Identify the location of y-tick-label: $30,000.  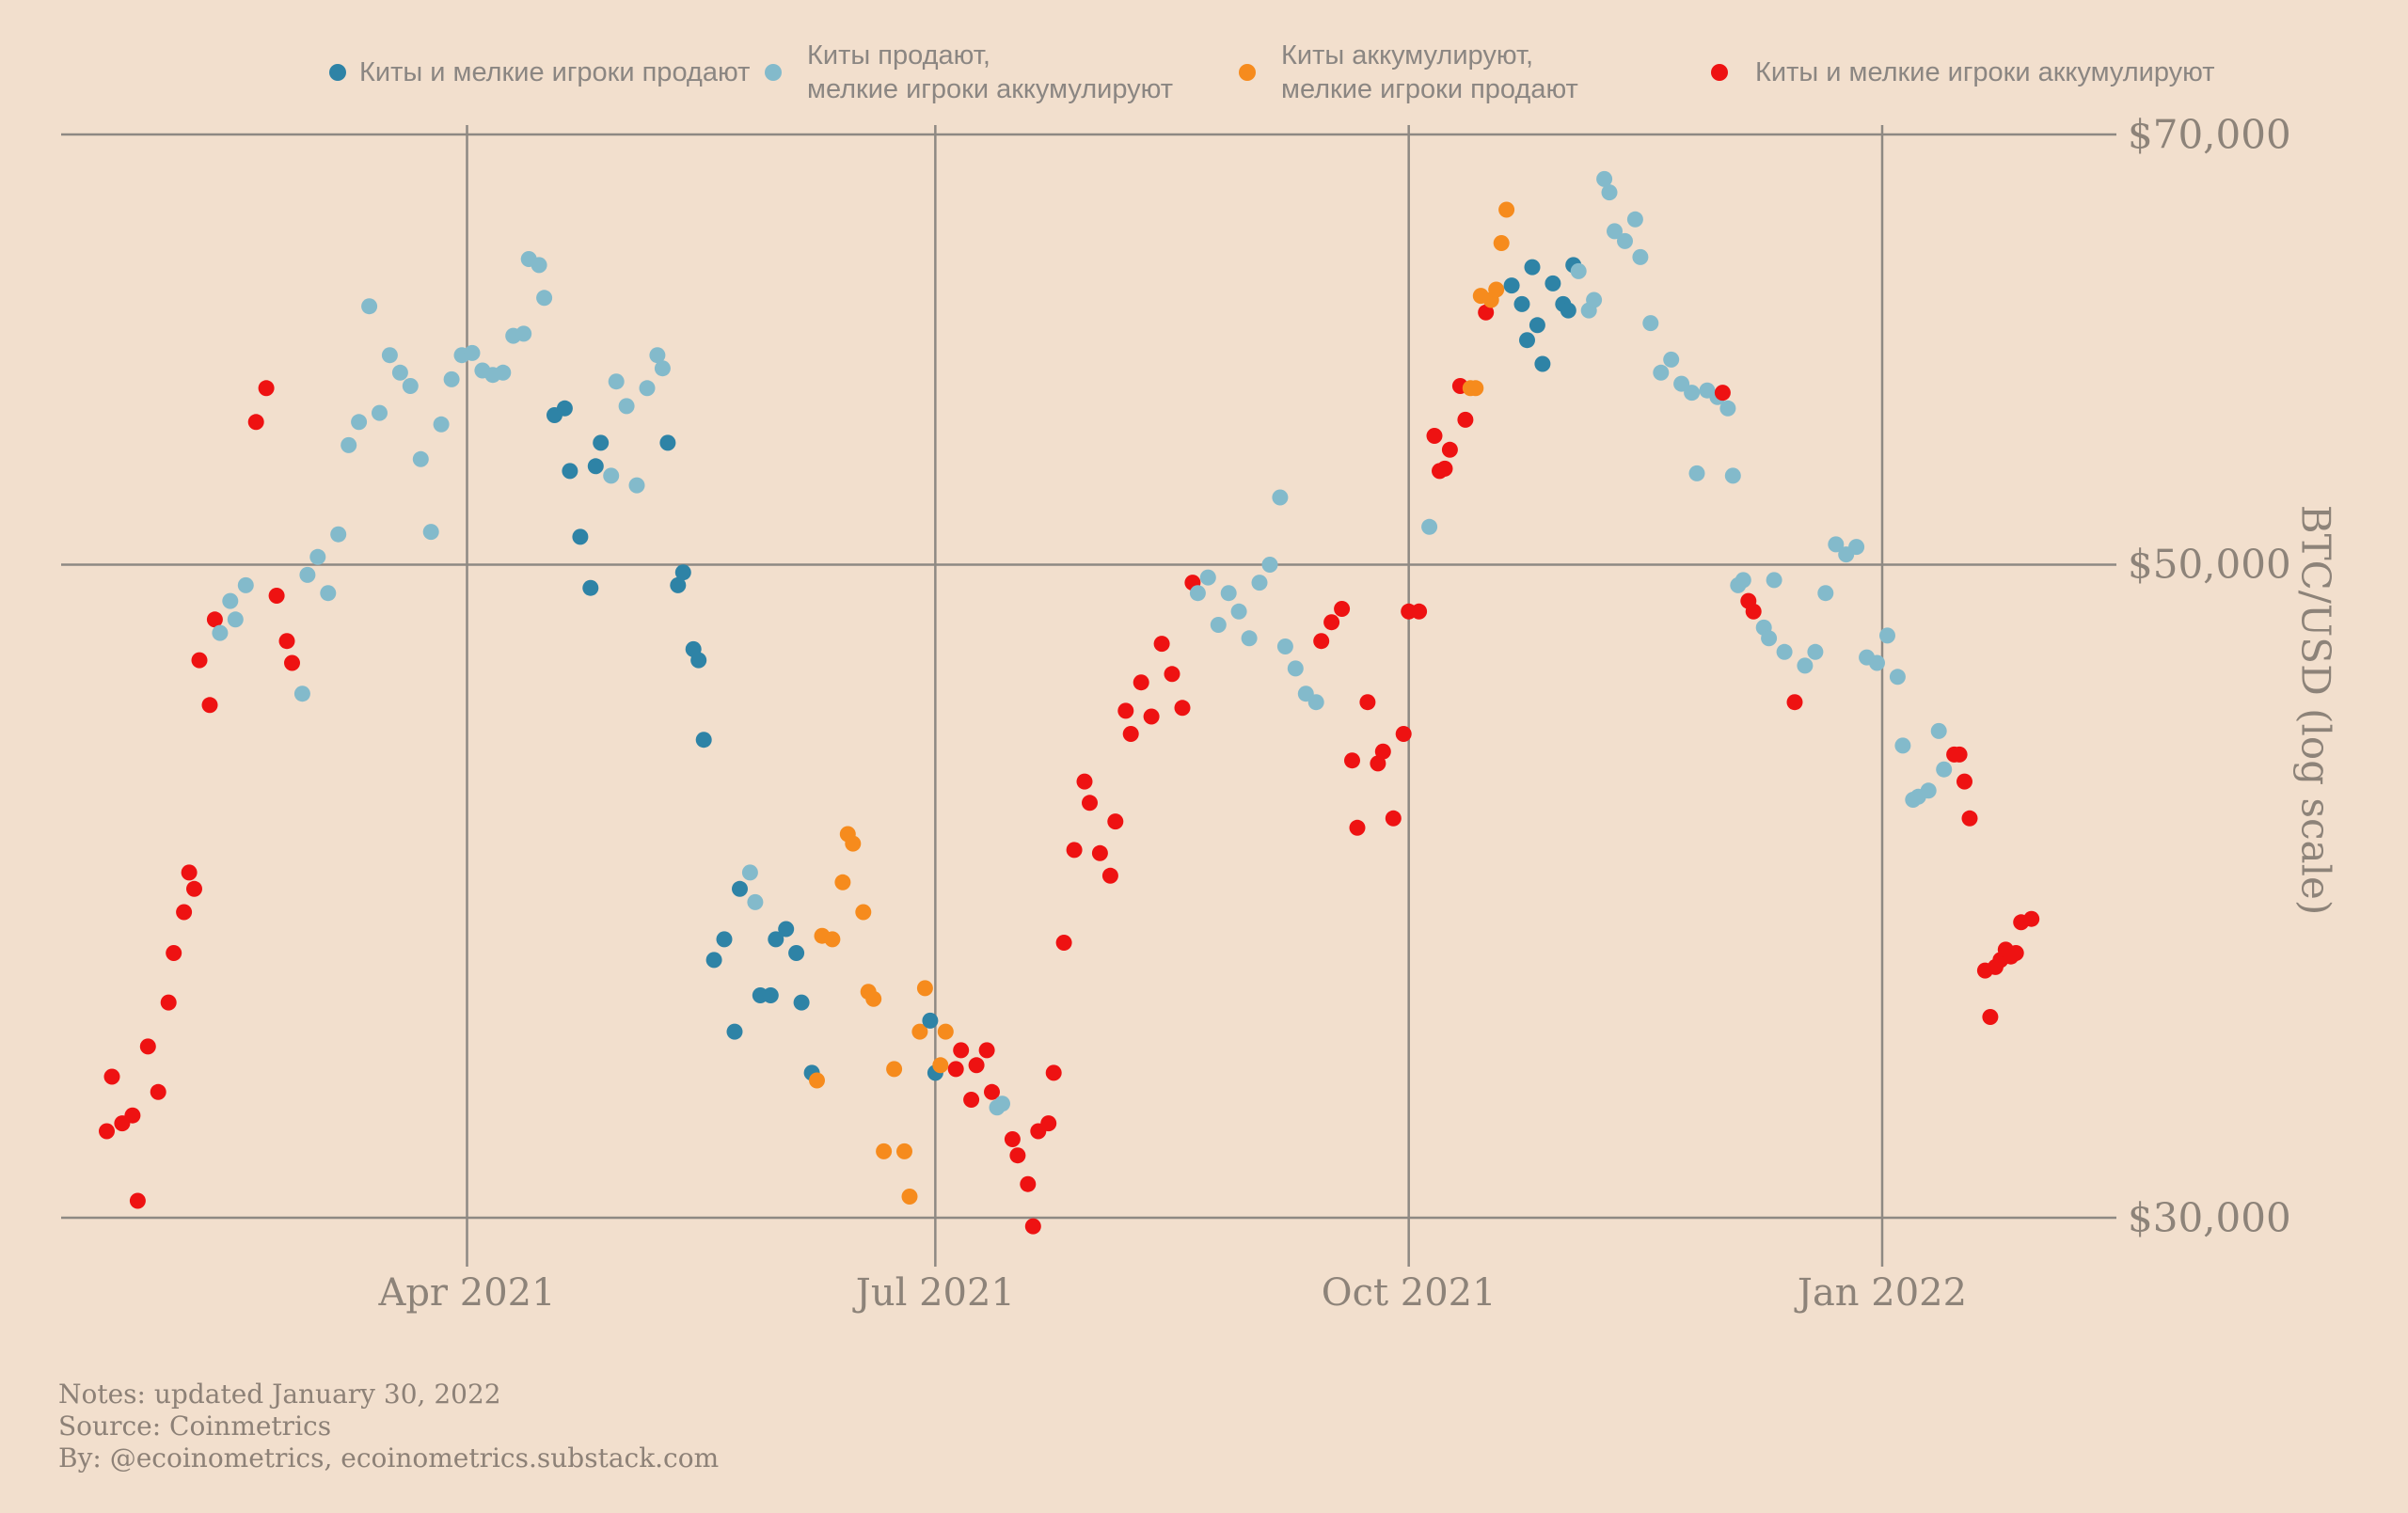
(2210, 1217).